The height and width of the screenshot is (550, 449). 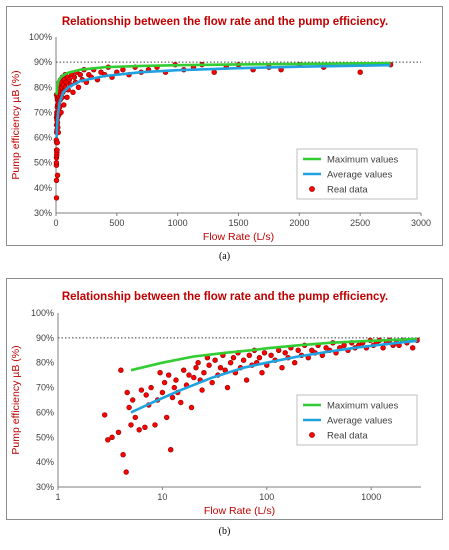 What do you see at coordinates (299, 223) in the screenshot?
I see `x-tick-label: 2000` at bounding box center [299, 223].